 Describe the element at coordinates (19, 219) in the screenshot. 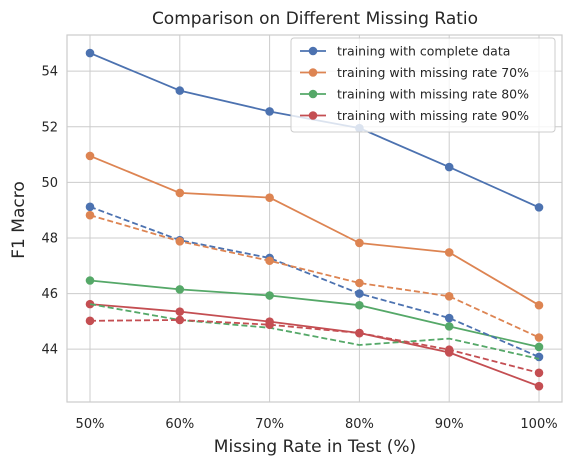

I see `y-axis-title: F1 Macro` at that location.